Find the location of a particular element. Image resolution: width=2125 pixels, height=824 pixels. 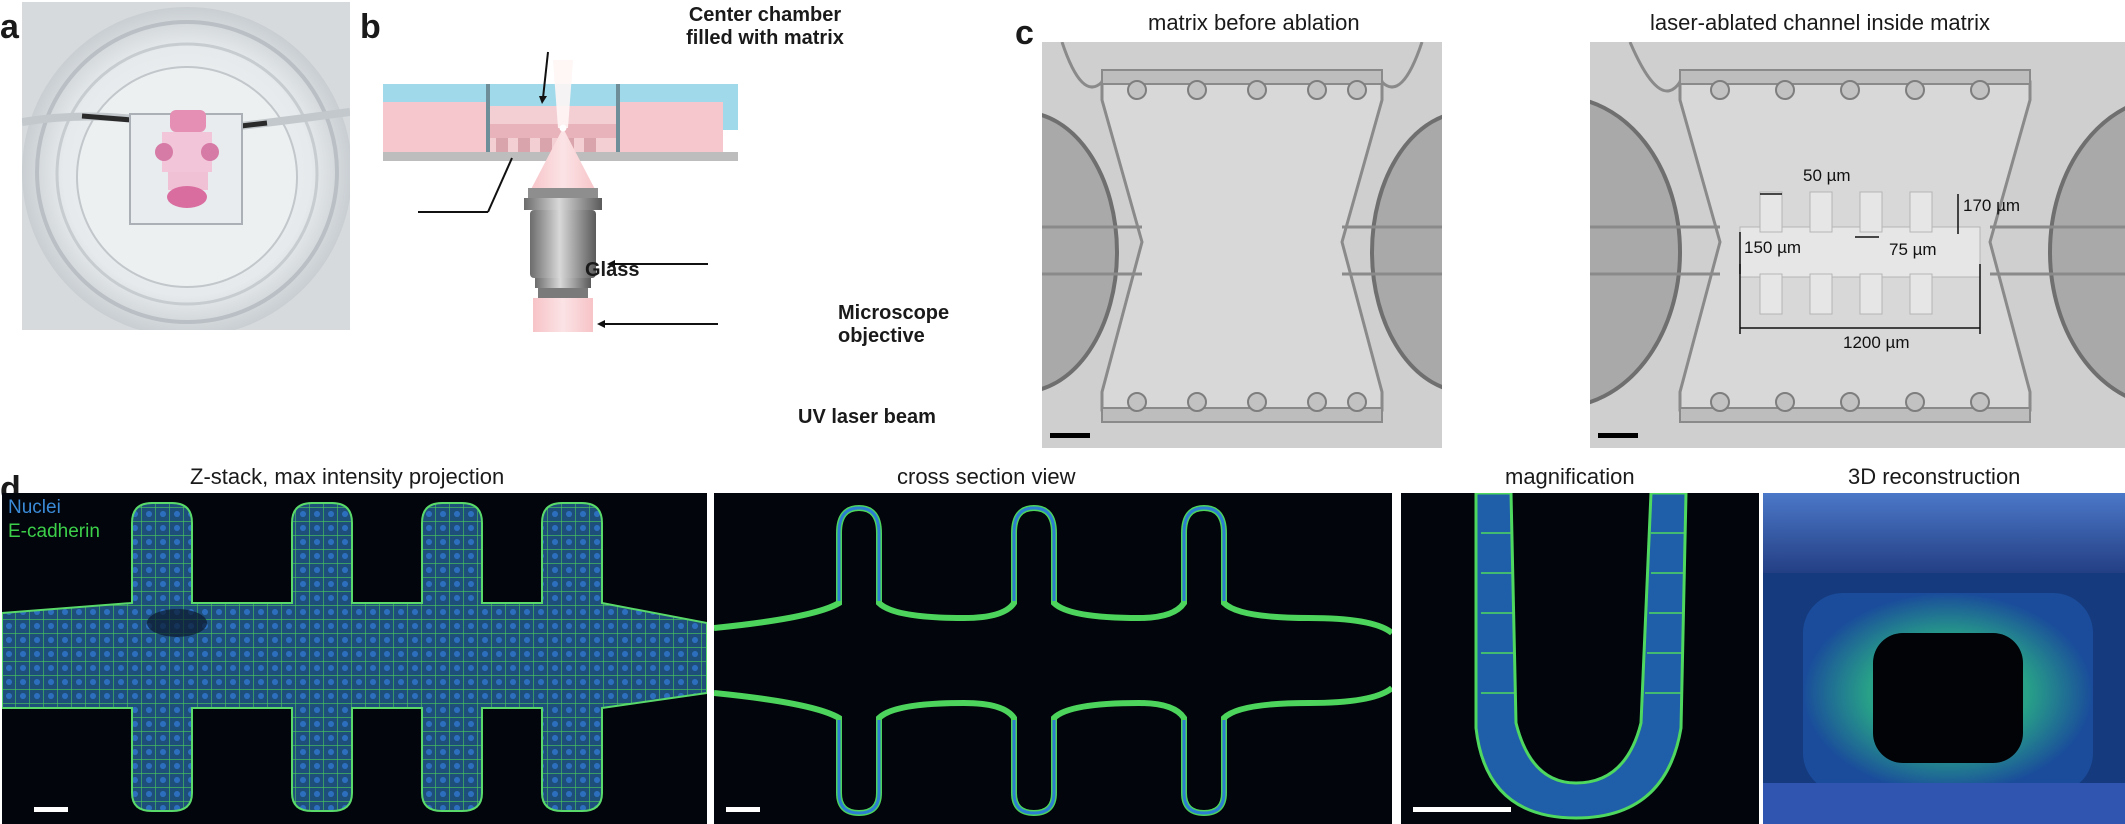

3d-reconstruction-image is located at coordinates (1944, 658).